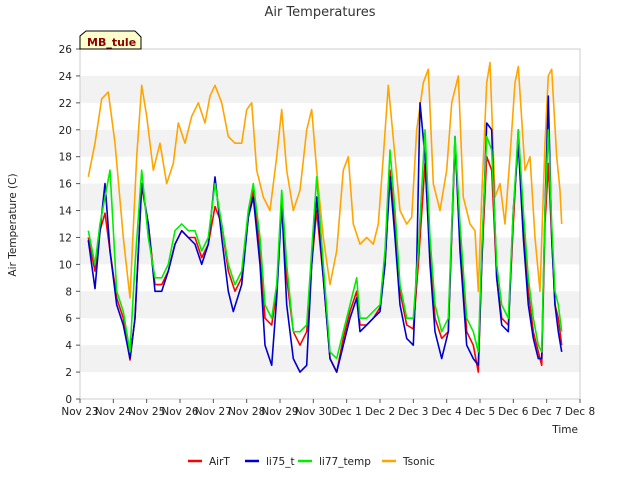  I want to click on y-tick-label: 20, so click(65, 131).